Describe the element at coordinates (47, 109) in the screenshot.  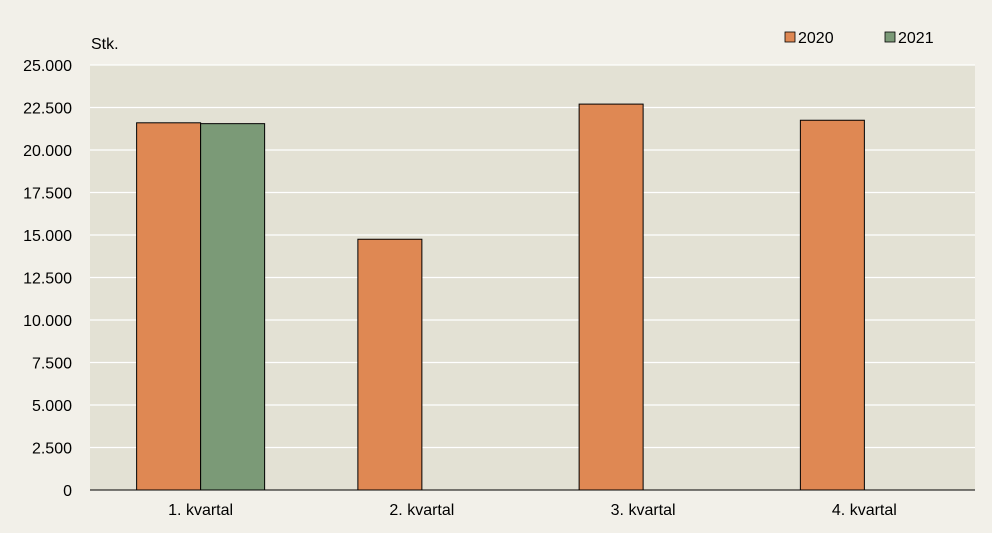
I see `y-tick-label: 22.500` at that location.